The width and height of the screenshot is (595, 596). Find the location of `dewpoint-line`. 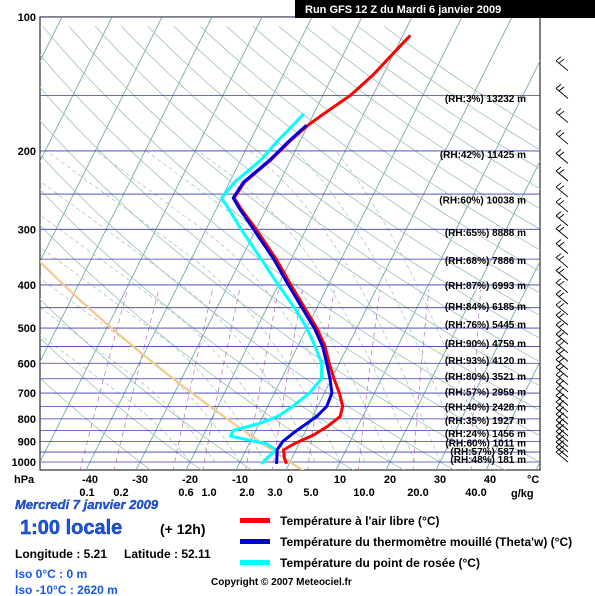

dewpoint-line is located at coordinates (272, 288).